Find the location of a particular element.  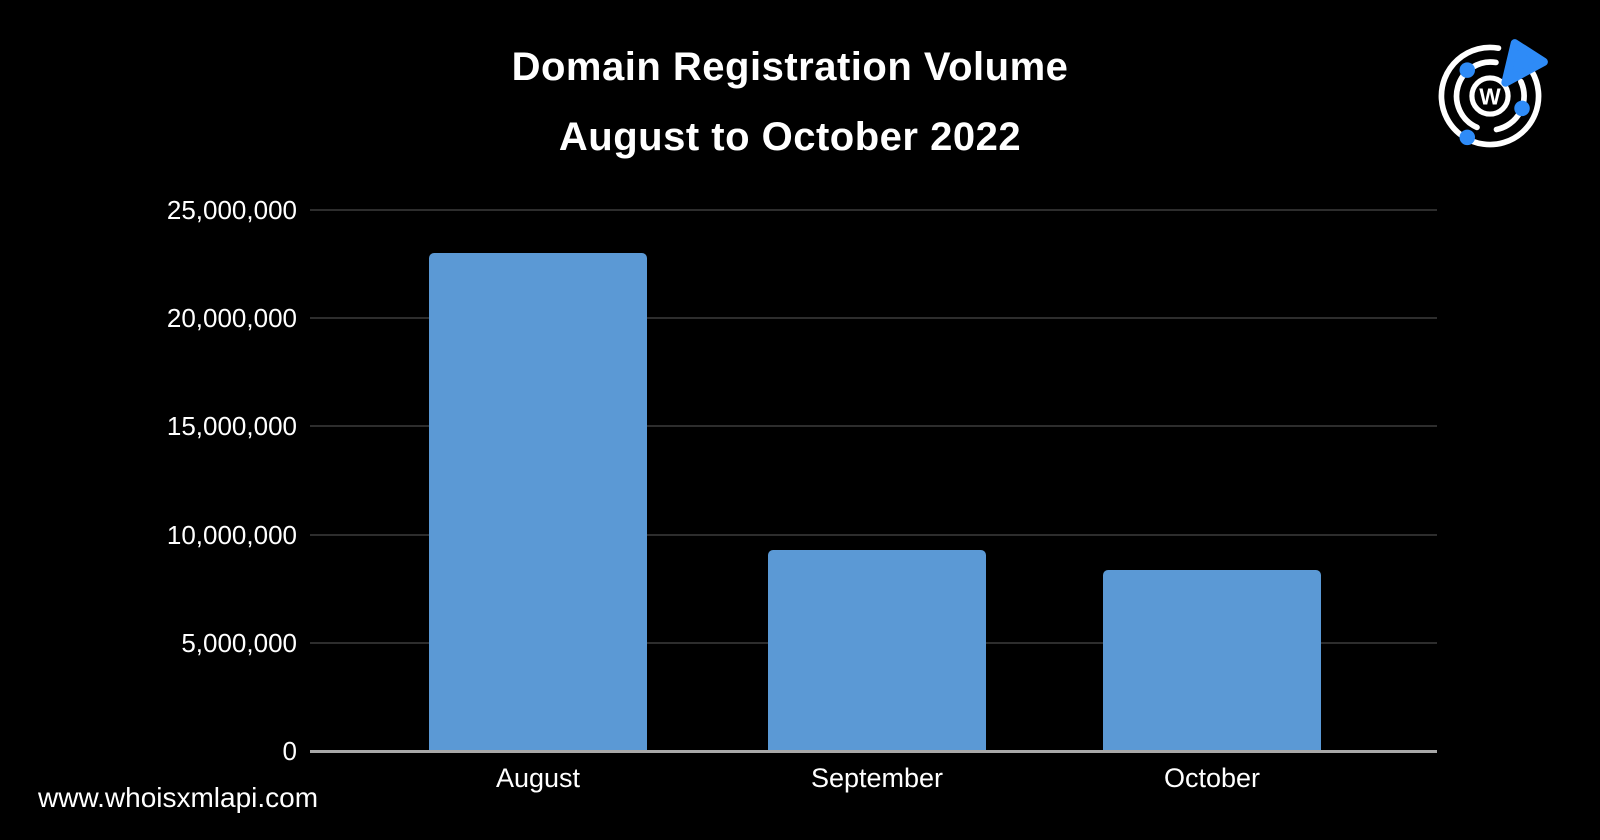

whoisxmlapi-radar-logo: W is located at coordinates (1493, 93).